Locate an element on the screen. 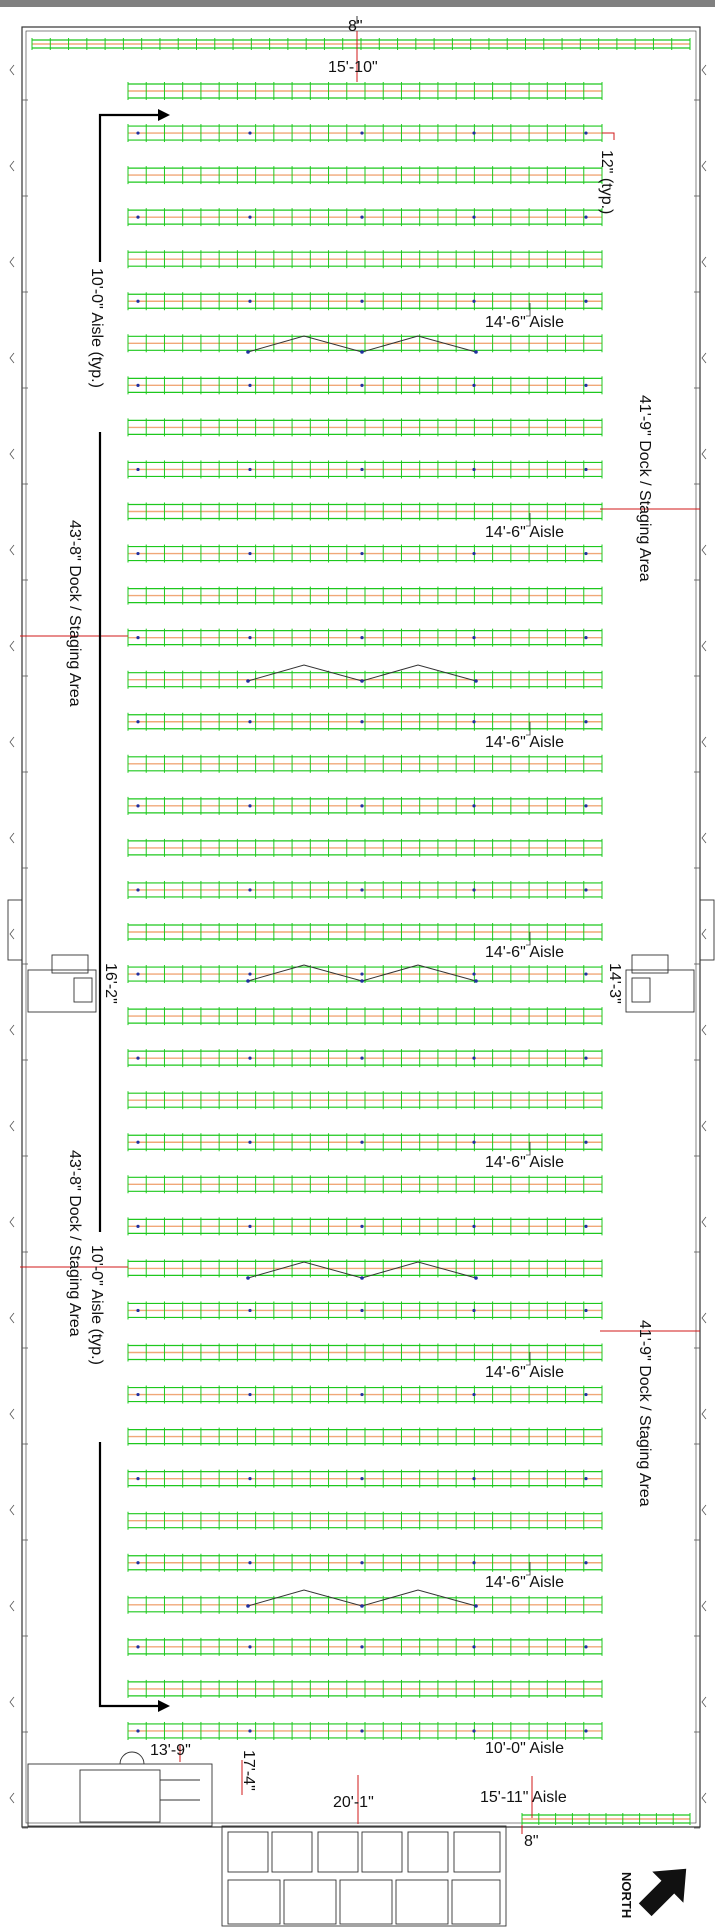 The height and width of the screenshot is (1929, 715). aisle-label-5: 14'-6" Aisle is located at coordinates (524, 1162).